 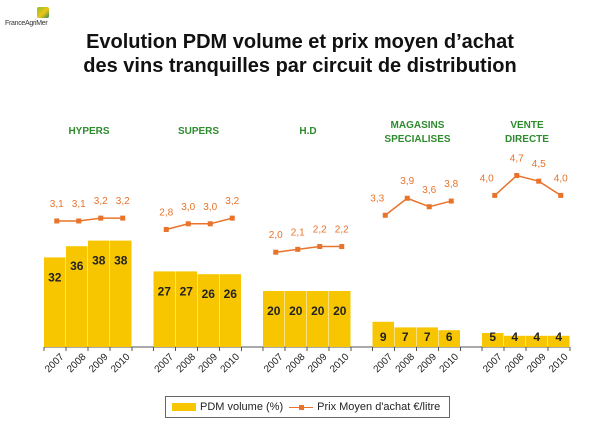 What do you see at coordinates (198, 131) in the screenshot?
I see `group-label: SUPERS` at bounding box center [198, 131].